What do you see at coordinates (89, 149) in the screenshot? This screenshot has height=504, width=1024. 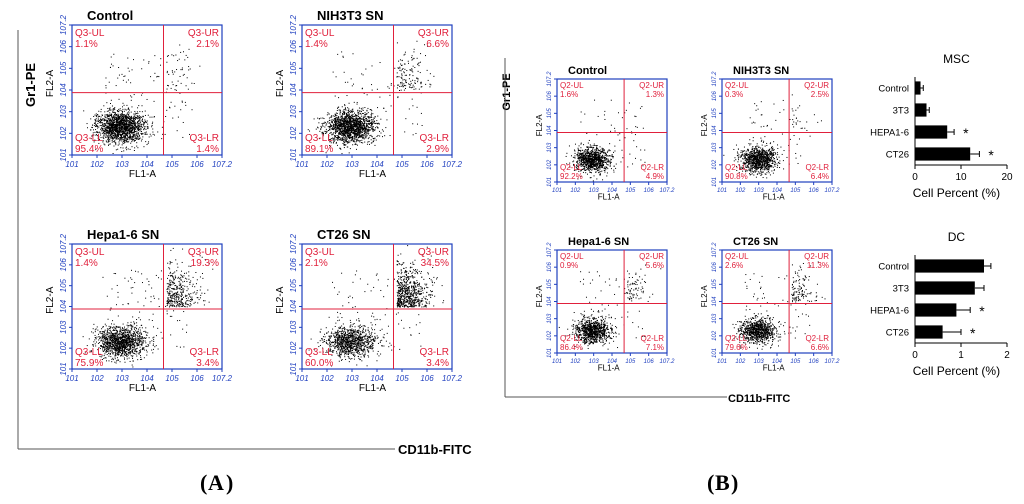 I see `quadrant-ll-value: 95.4%` at bounding box center [89, 149].